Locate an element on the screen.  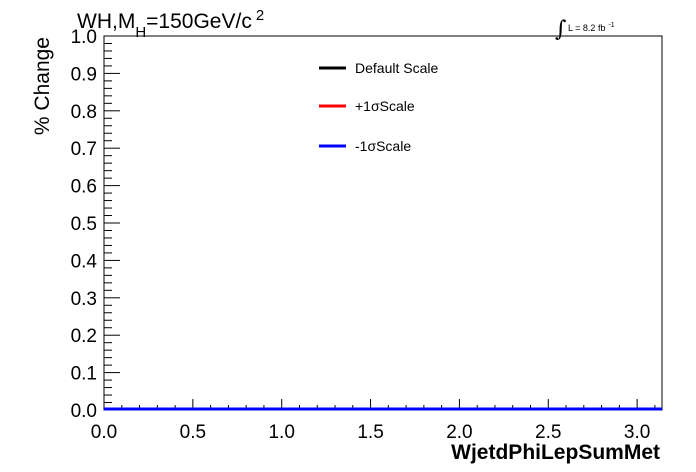
lumi-value: L = 8.2 fb is located at coordinates (586, 28).